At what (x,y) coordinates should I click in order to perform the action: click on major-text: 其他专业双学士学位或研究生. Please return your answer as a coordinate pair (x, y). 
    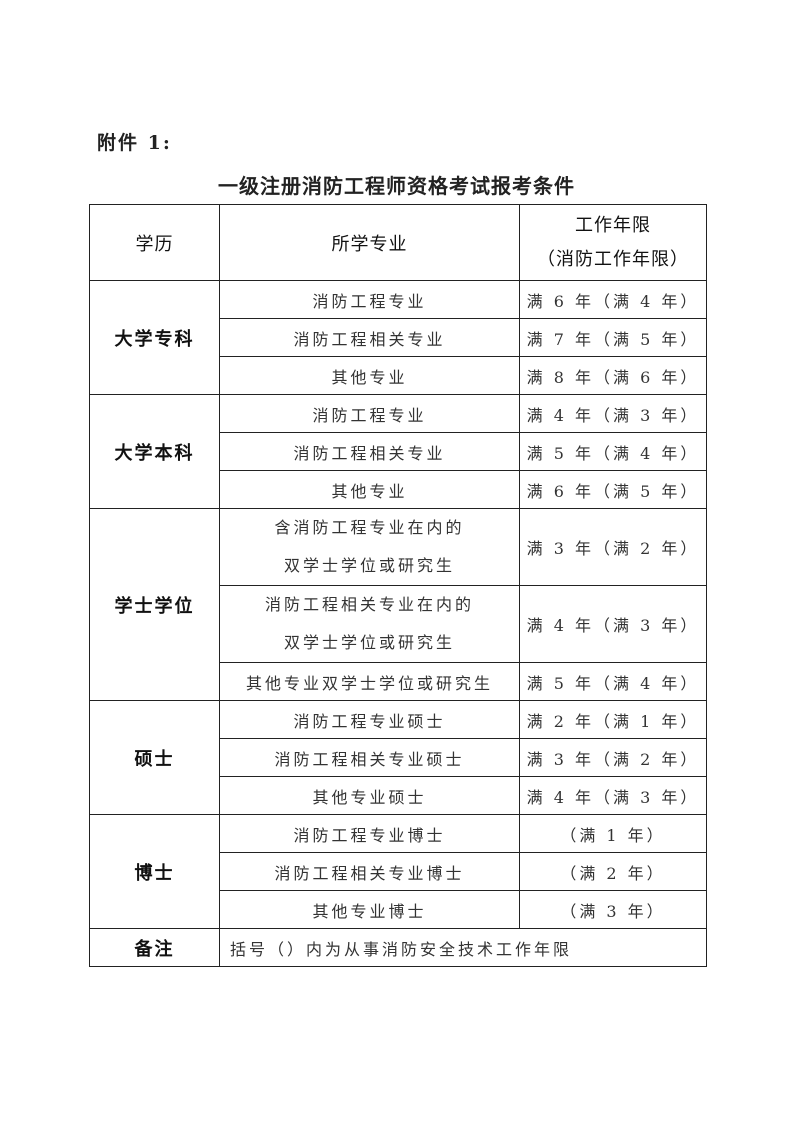
    Looking at the image, I should click on (369, 683).